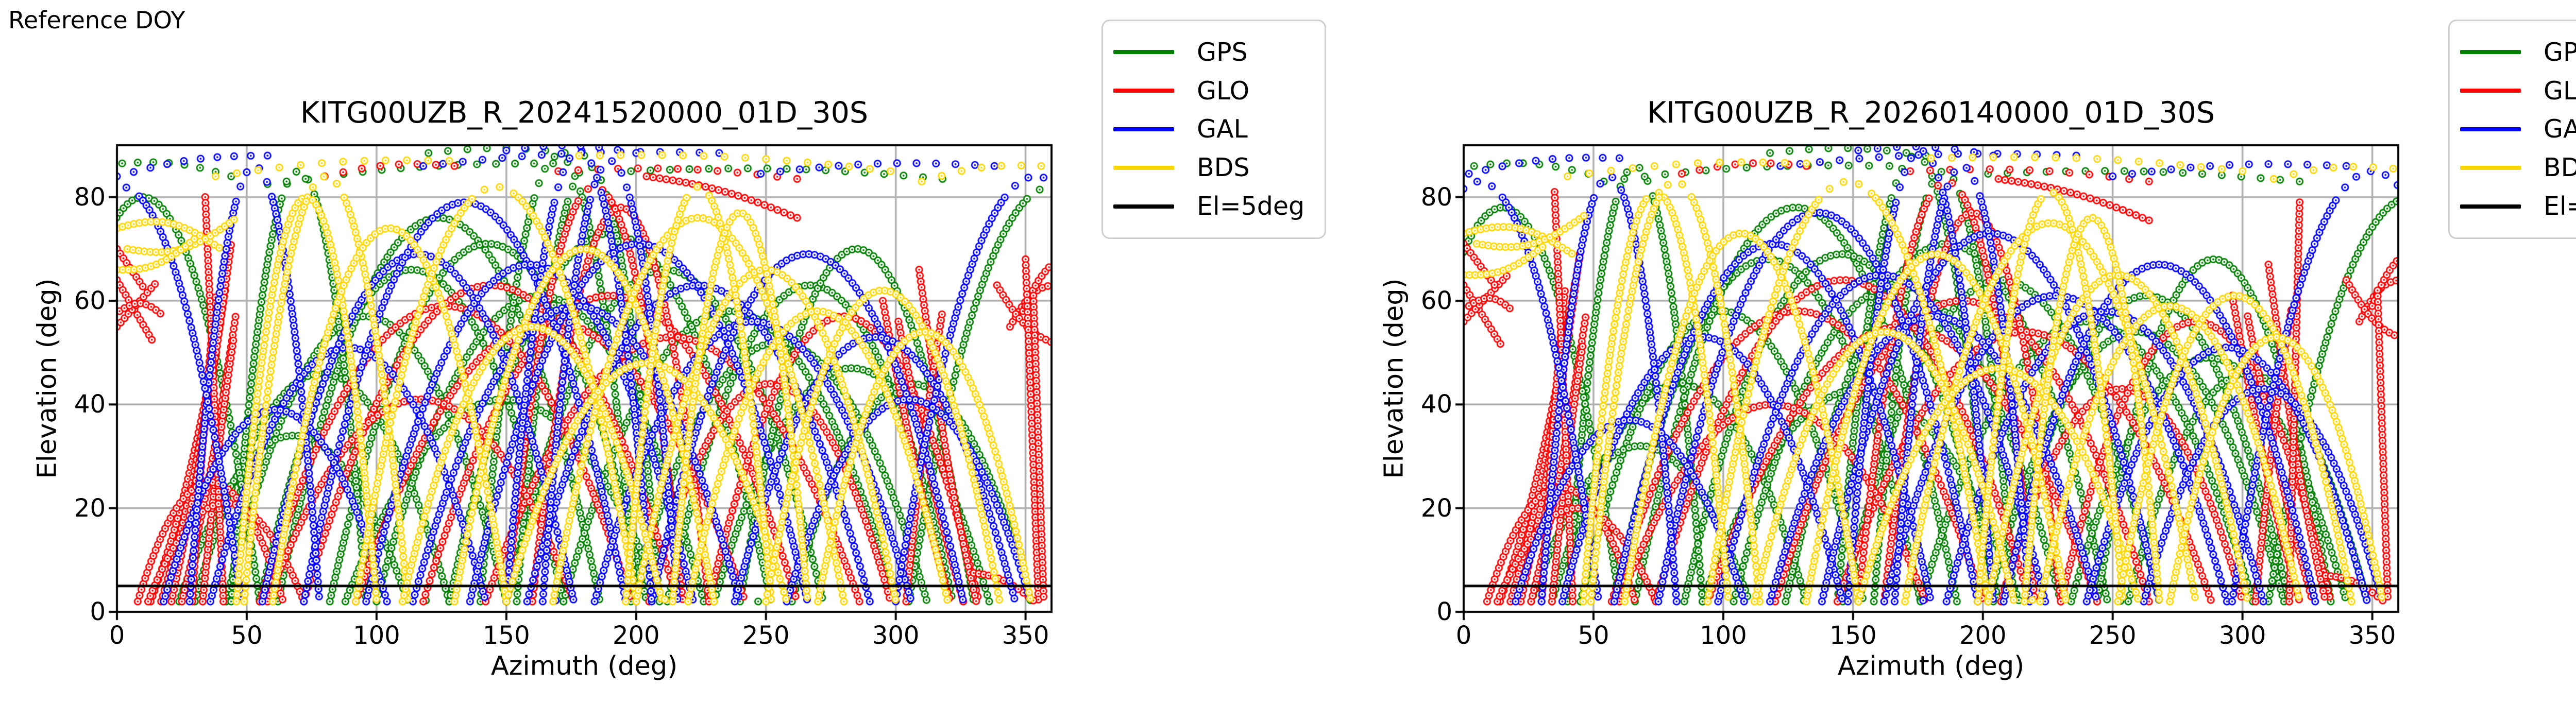 This screenshot has height=720, width=2576. I want to click on reference-doy-label: Reference DOY, so click(96, 20).